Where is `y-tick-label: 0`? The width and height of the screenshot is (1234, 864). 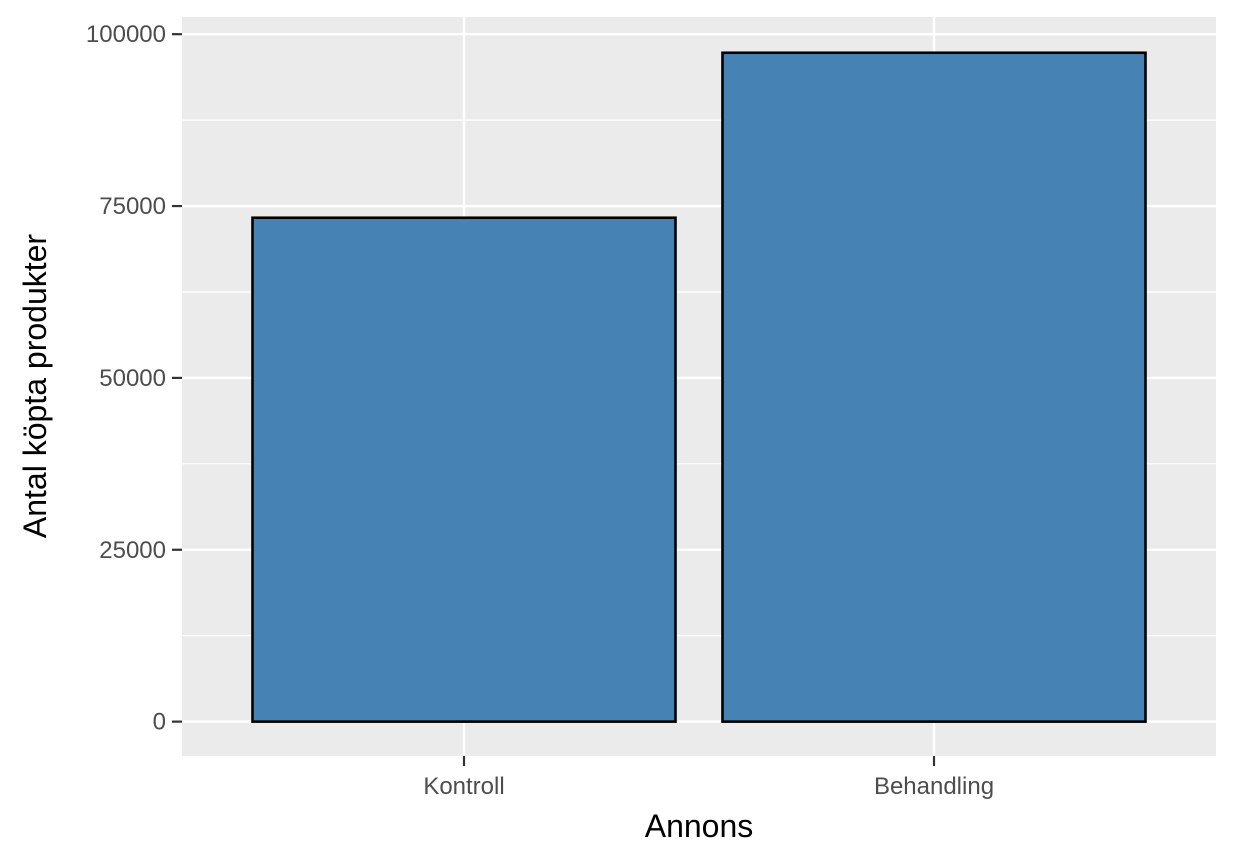
y-tick-label: 0 is located at coordinates (159, 722).